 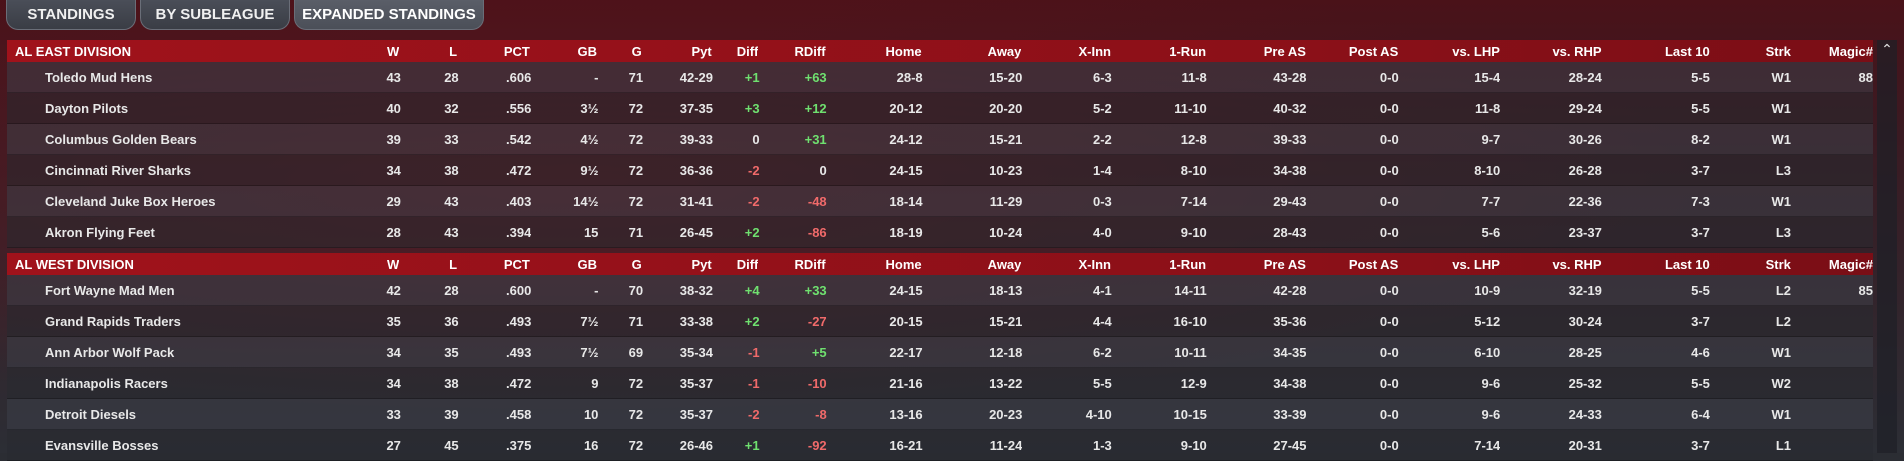 I want to click on cell-l: 45, so click(x=451, y=445).